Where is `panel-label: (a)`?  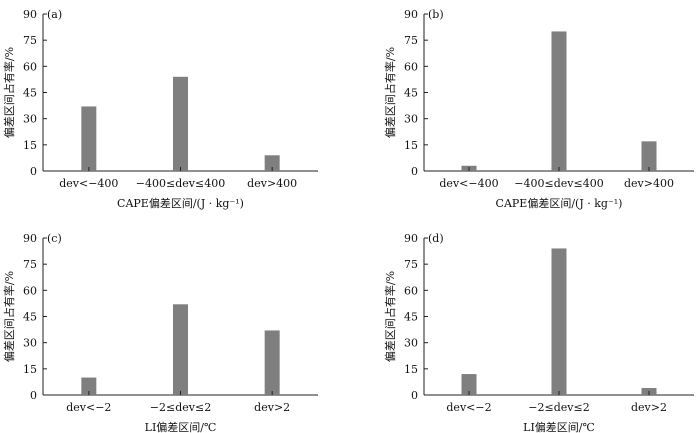 panel-label: (a) is located at coordinates (54, 14).